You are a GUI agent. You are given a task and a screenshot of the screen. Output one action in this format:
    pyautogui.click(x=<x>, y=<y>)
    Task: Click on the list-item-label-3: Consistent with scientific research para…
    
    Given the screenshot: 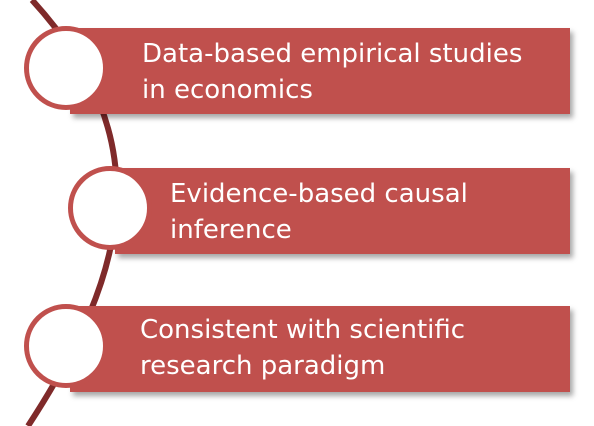 What is the action you would take?
    pyautogui.click(x=303, y=348)
    